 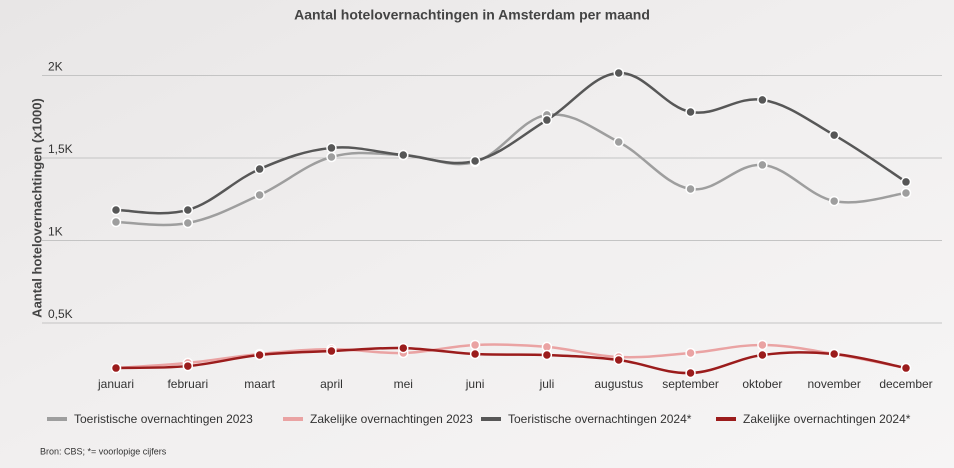 What do you see at coordinates (475, 384) in the screenshot?
I see `x-tick-label: juni` at bounding box center [475, 384].